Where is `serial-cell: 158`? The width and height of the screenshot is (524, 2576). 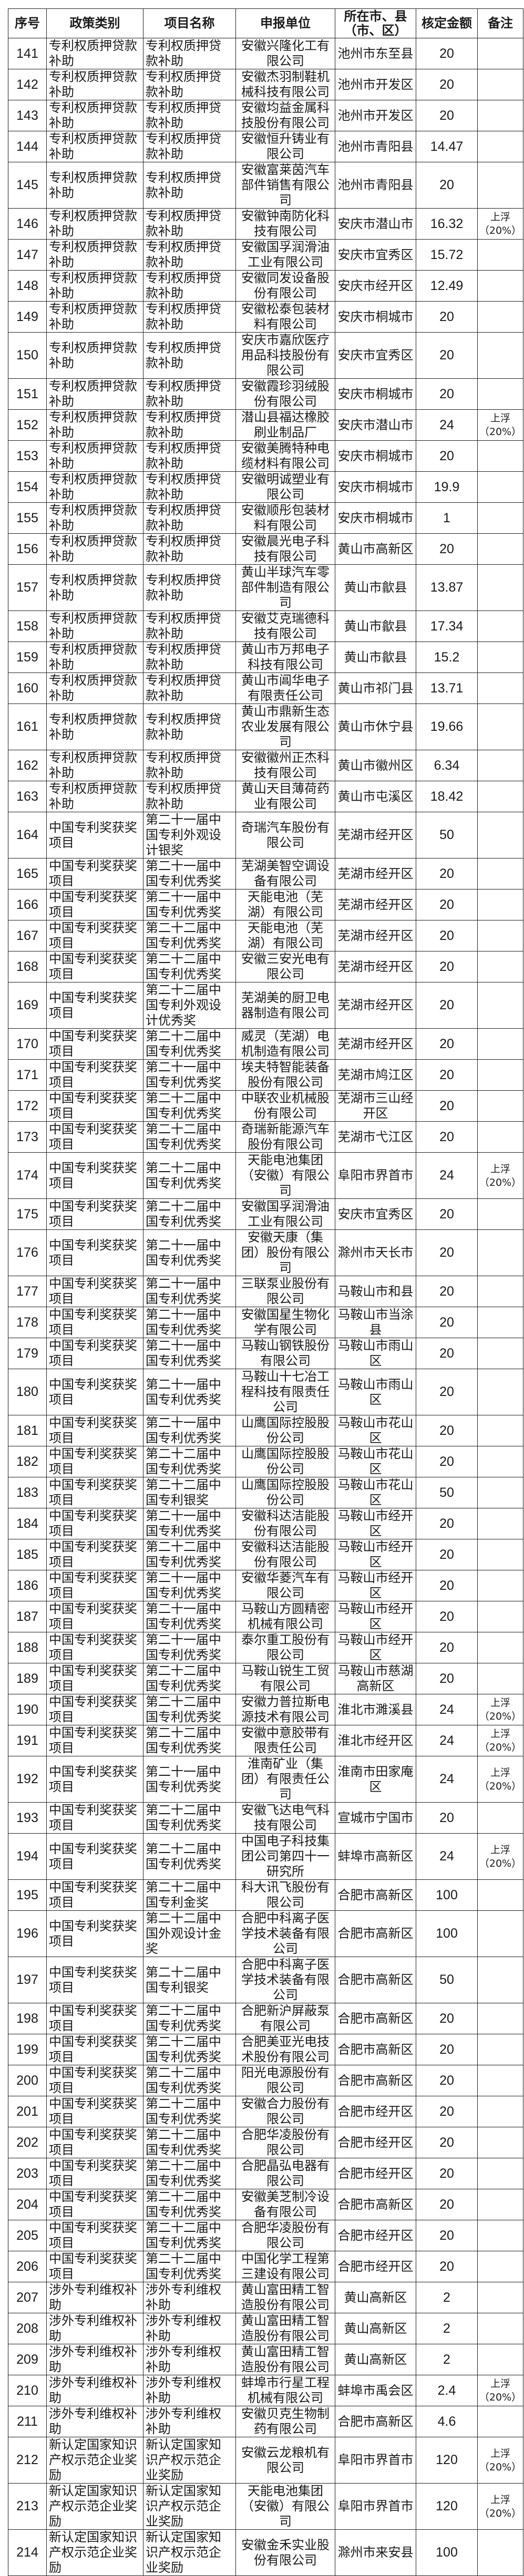
serial-cell: 158 is located at coordinates (27, 626).